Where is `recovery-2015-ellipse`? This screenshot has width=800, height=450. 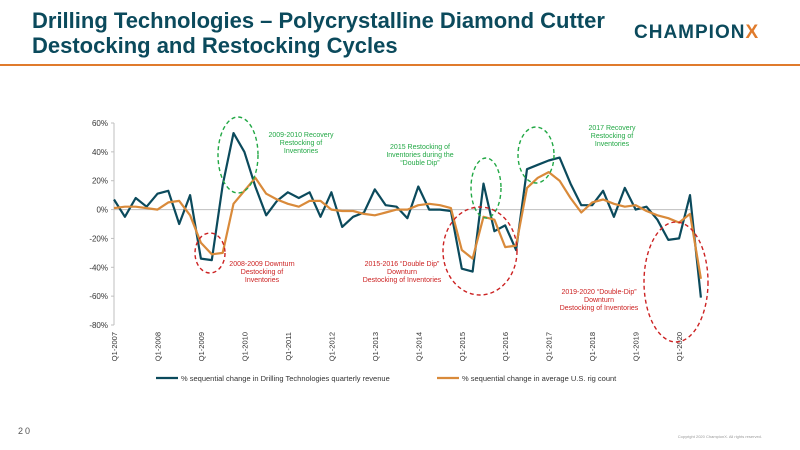 recovery-2015-ellipse is located at coordinates (486, 188).